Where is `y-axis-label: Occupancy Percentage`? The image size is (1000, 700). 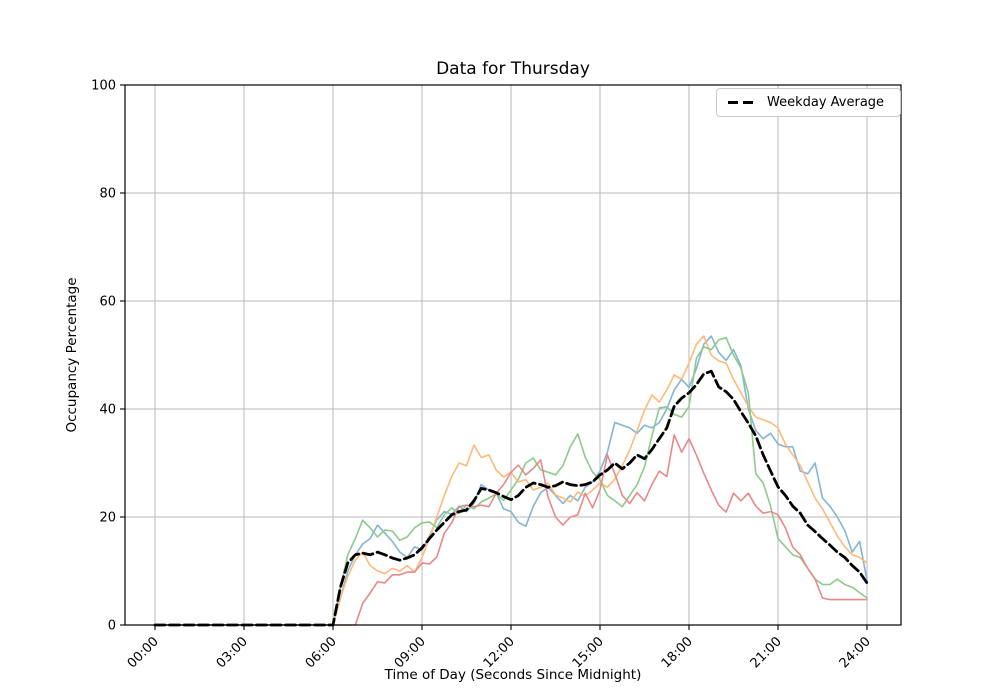
y-axis-label: Occupancy Percentage is located at coordinates (72, 355).